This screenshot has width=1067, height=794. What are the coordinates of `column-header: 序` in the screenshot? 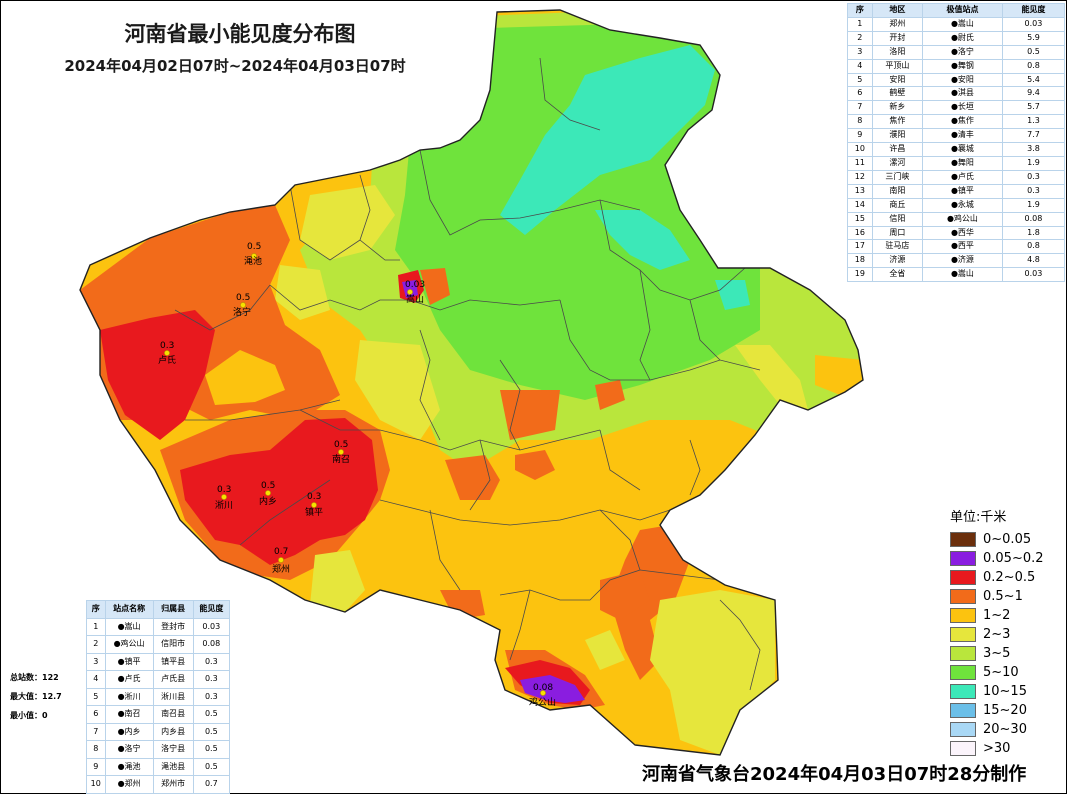 It's located at (96, 609).